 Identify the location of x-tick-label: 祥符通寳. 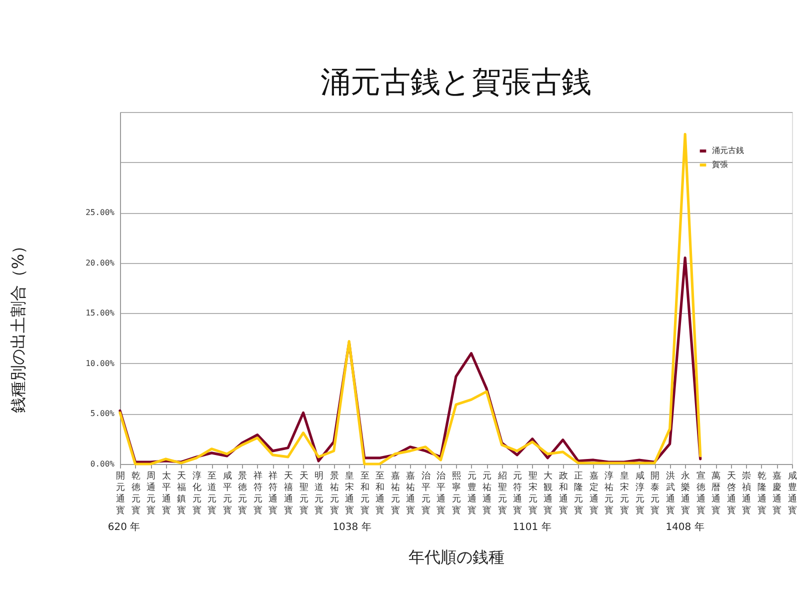
(273, 493).